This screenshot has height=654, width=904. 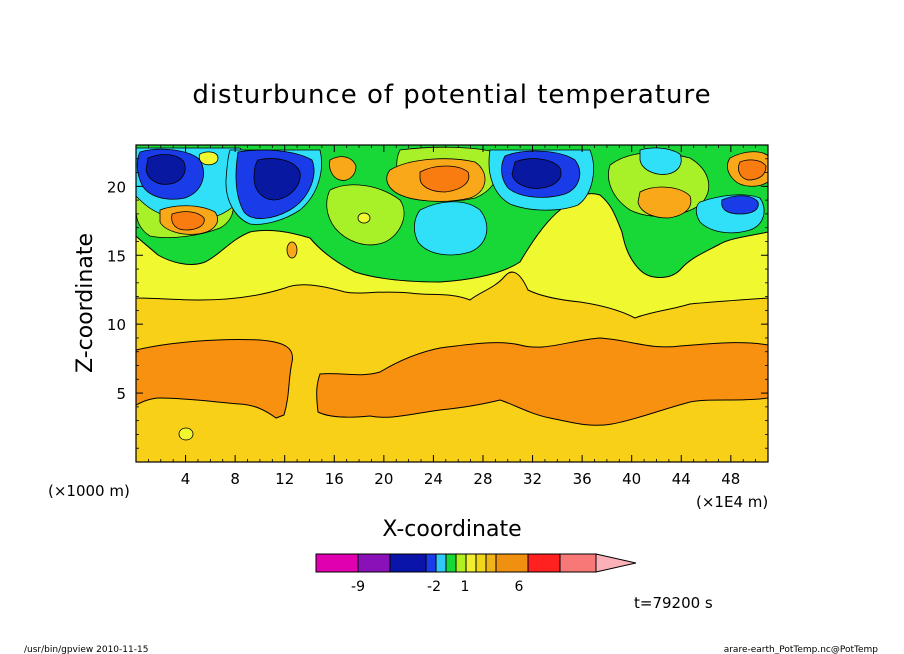 What do you see at coordinates (334, 479) in the screenshot?
I see `x-tick-label: 16` at bounding box center [334, 479].